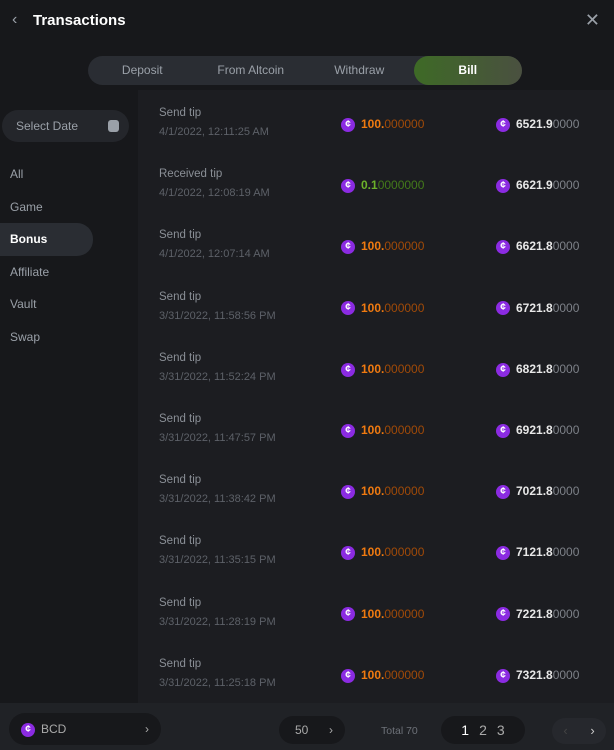 The image size is (614, 750). What do you see at coordinates (214, 254) in the screenshot?
I see `transaction-date: 4/1/2022, 12:07:14 AM` at bounding box center [214, 254].